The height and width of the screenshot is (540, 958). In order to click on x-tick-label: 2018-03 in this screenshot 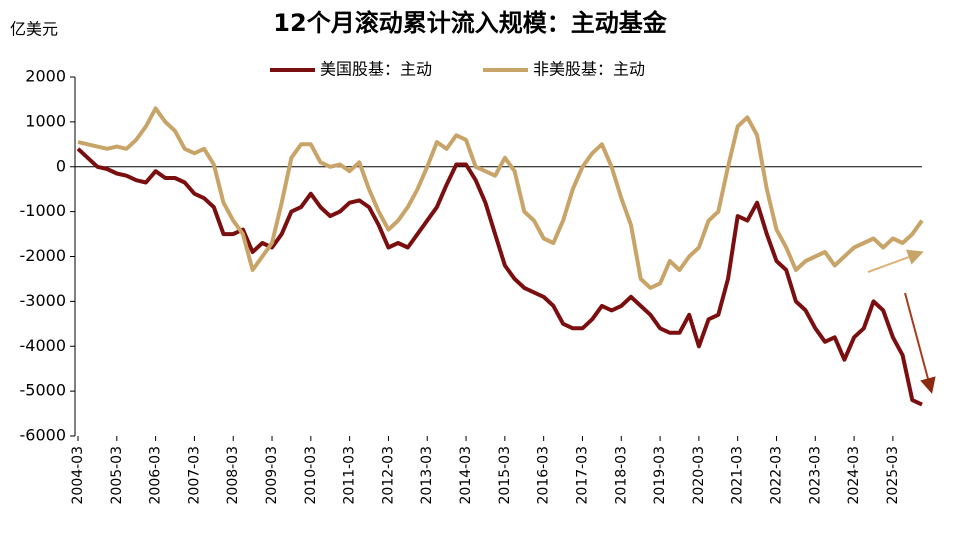, I will do `click(621, 475)`.